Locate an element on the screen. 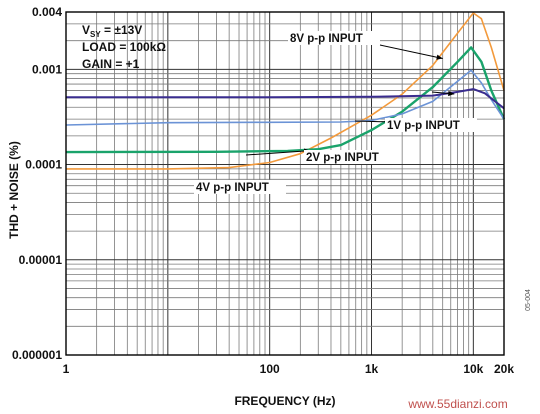 The height and width of the screenshot is (414, 540). annotation-label: 4V p-p INPUT is located at coordinates (232, 188).